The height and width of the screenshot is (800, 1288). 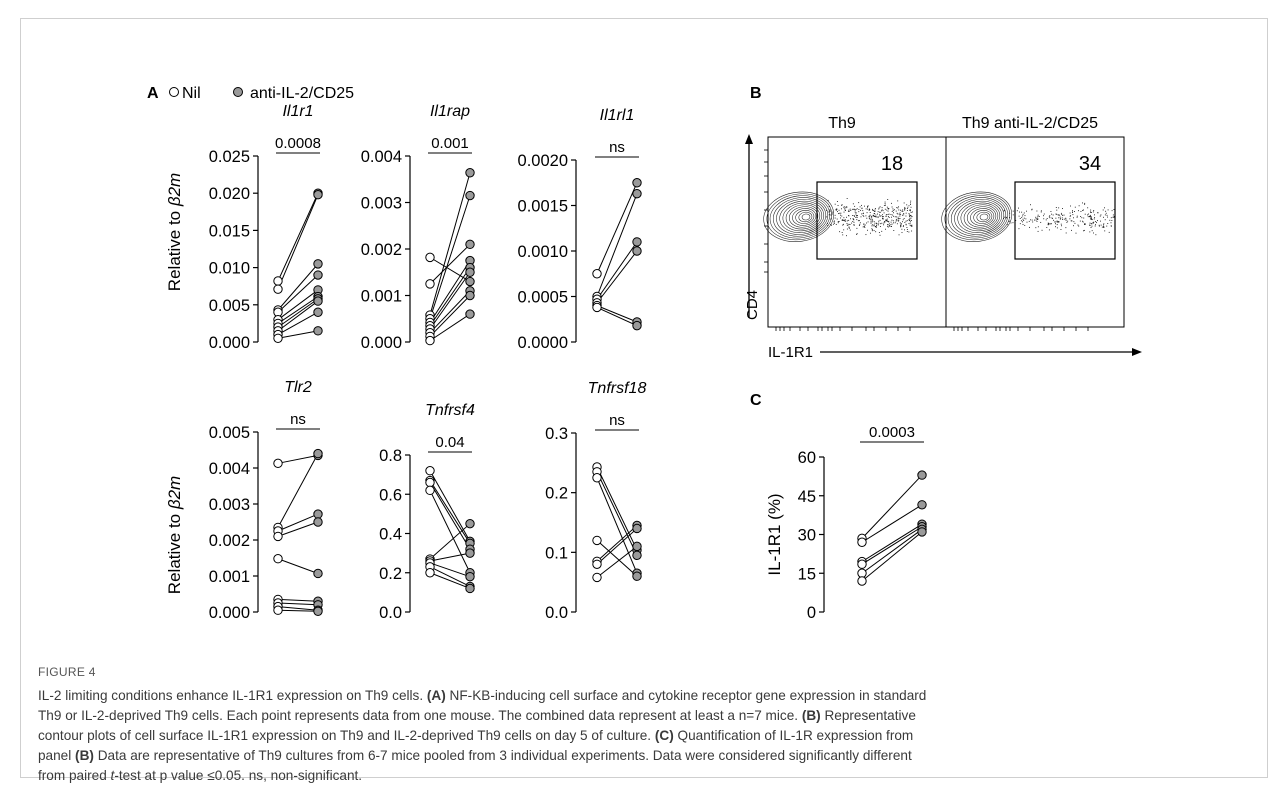 I want to click on contour-ring, so click(x=803, y=217).